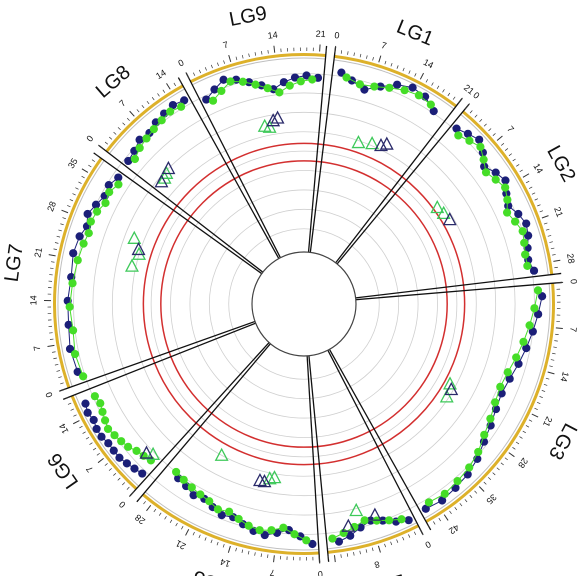 This screenshot has width=582, height=576. What do you see at coordinates (180, 544) in the screenshot?
I see `tick-label-lg5-3: 21` at bounding box center [180, 544].